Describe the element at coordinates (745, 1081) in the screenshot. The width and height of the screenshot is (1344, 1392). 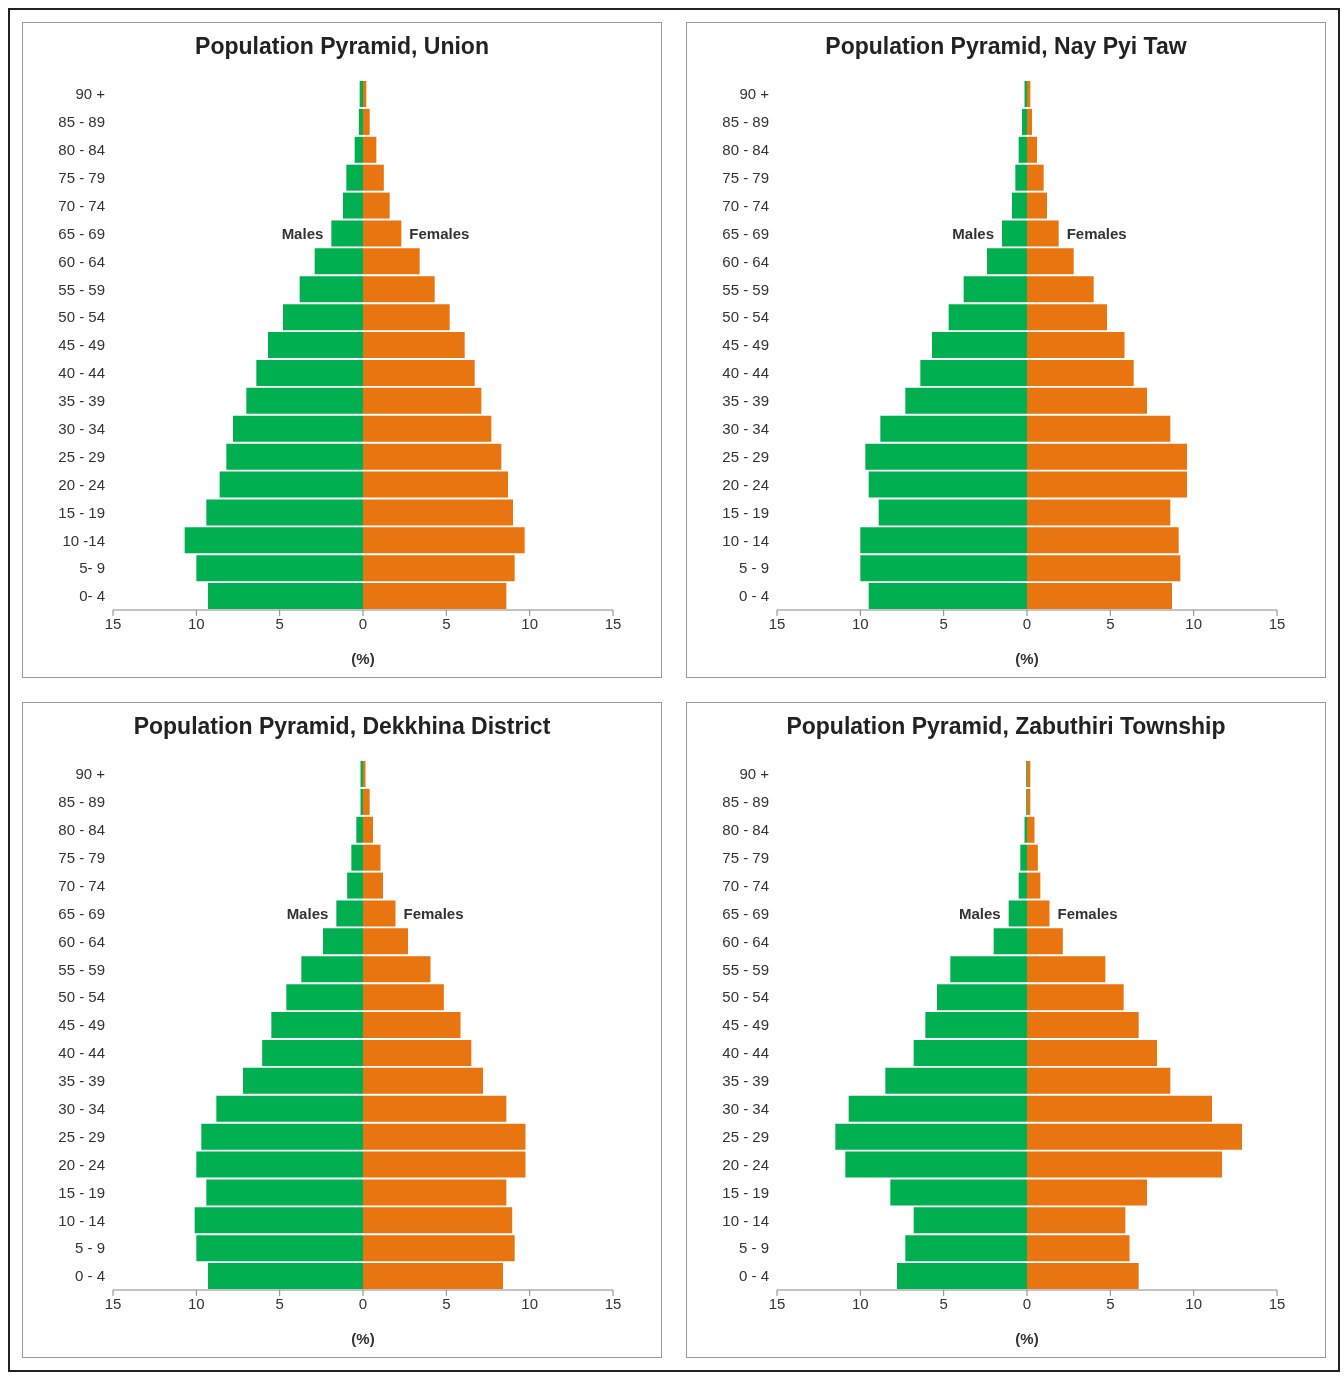
I see `y-tick-label: 35 - 39` at that location.